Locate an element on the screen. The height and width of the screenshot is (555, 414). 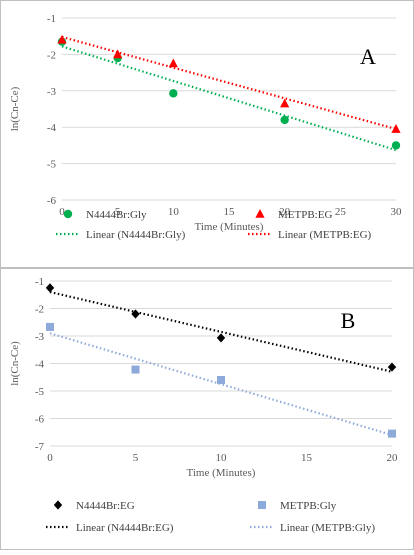
legend-entry: Linear (N4444Br:EG) is located at coordinates (125, 528).